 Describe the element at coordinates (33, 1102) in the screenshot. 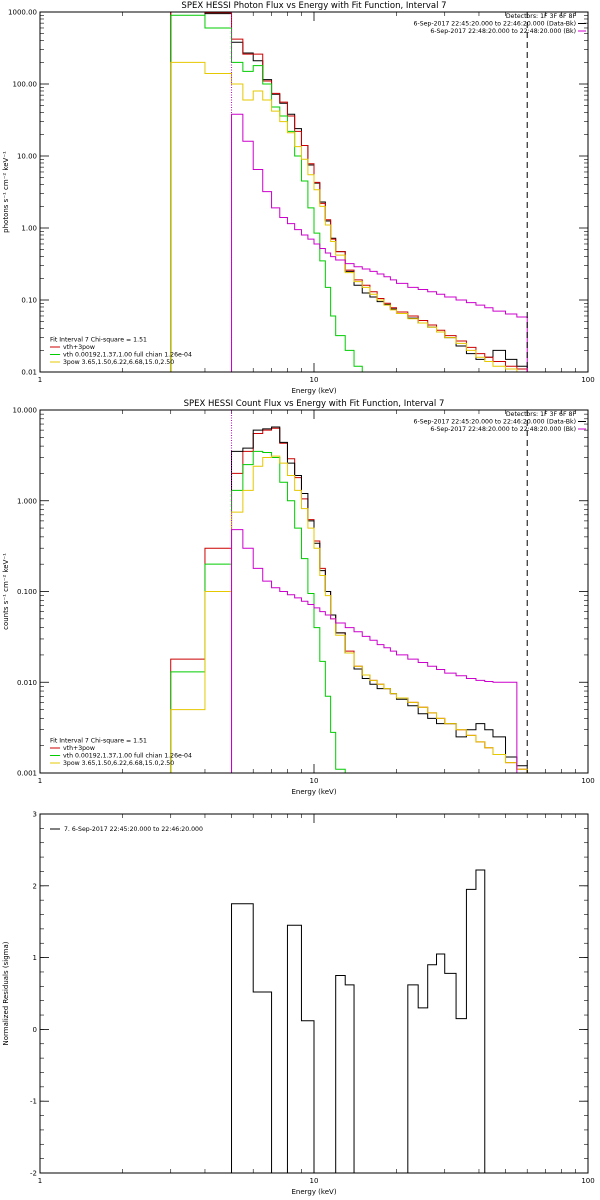

I see `y-tick-label: -1` at that location.